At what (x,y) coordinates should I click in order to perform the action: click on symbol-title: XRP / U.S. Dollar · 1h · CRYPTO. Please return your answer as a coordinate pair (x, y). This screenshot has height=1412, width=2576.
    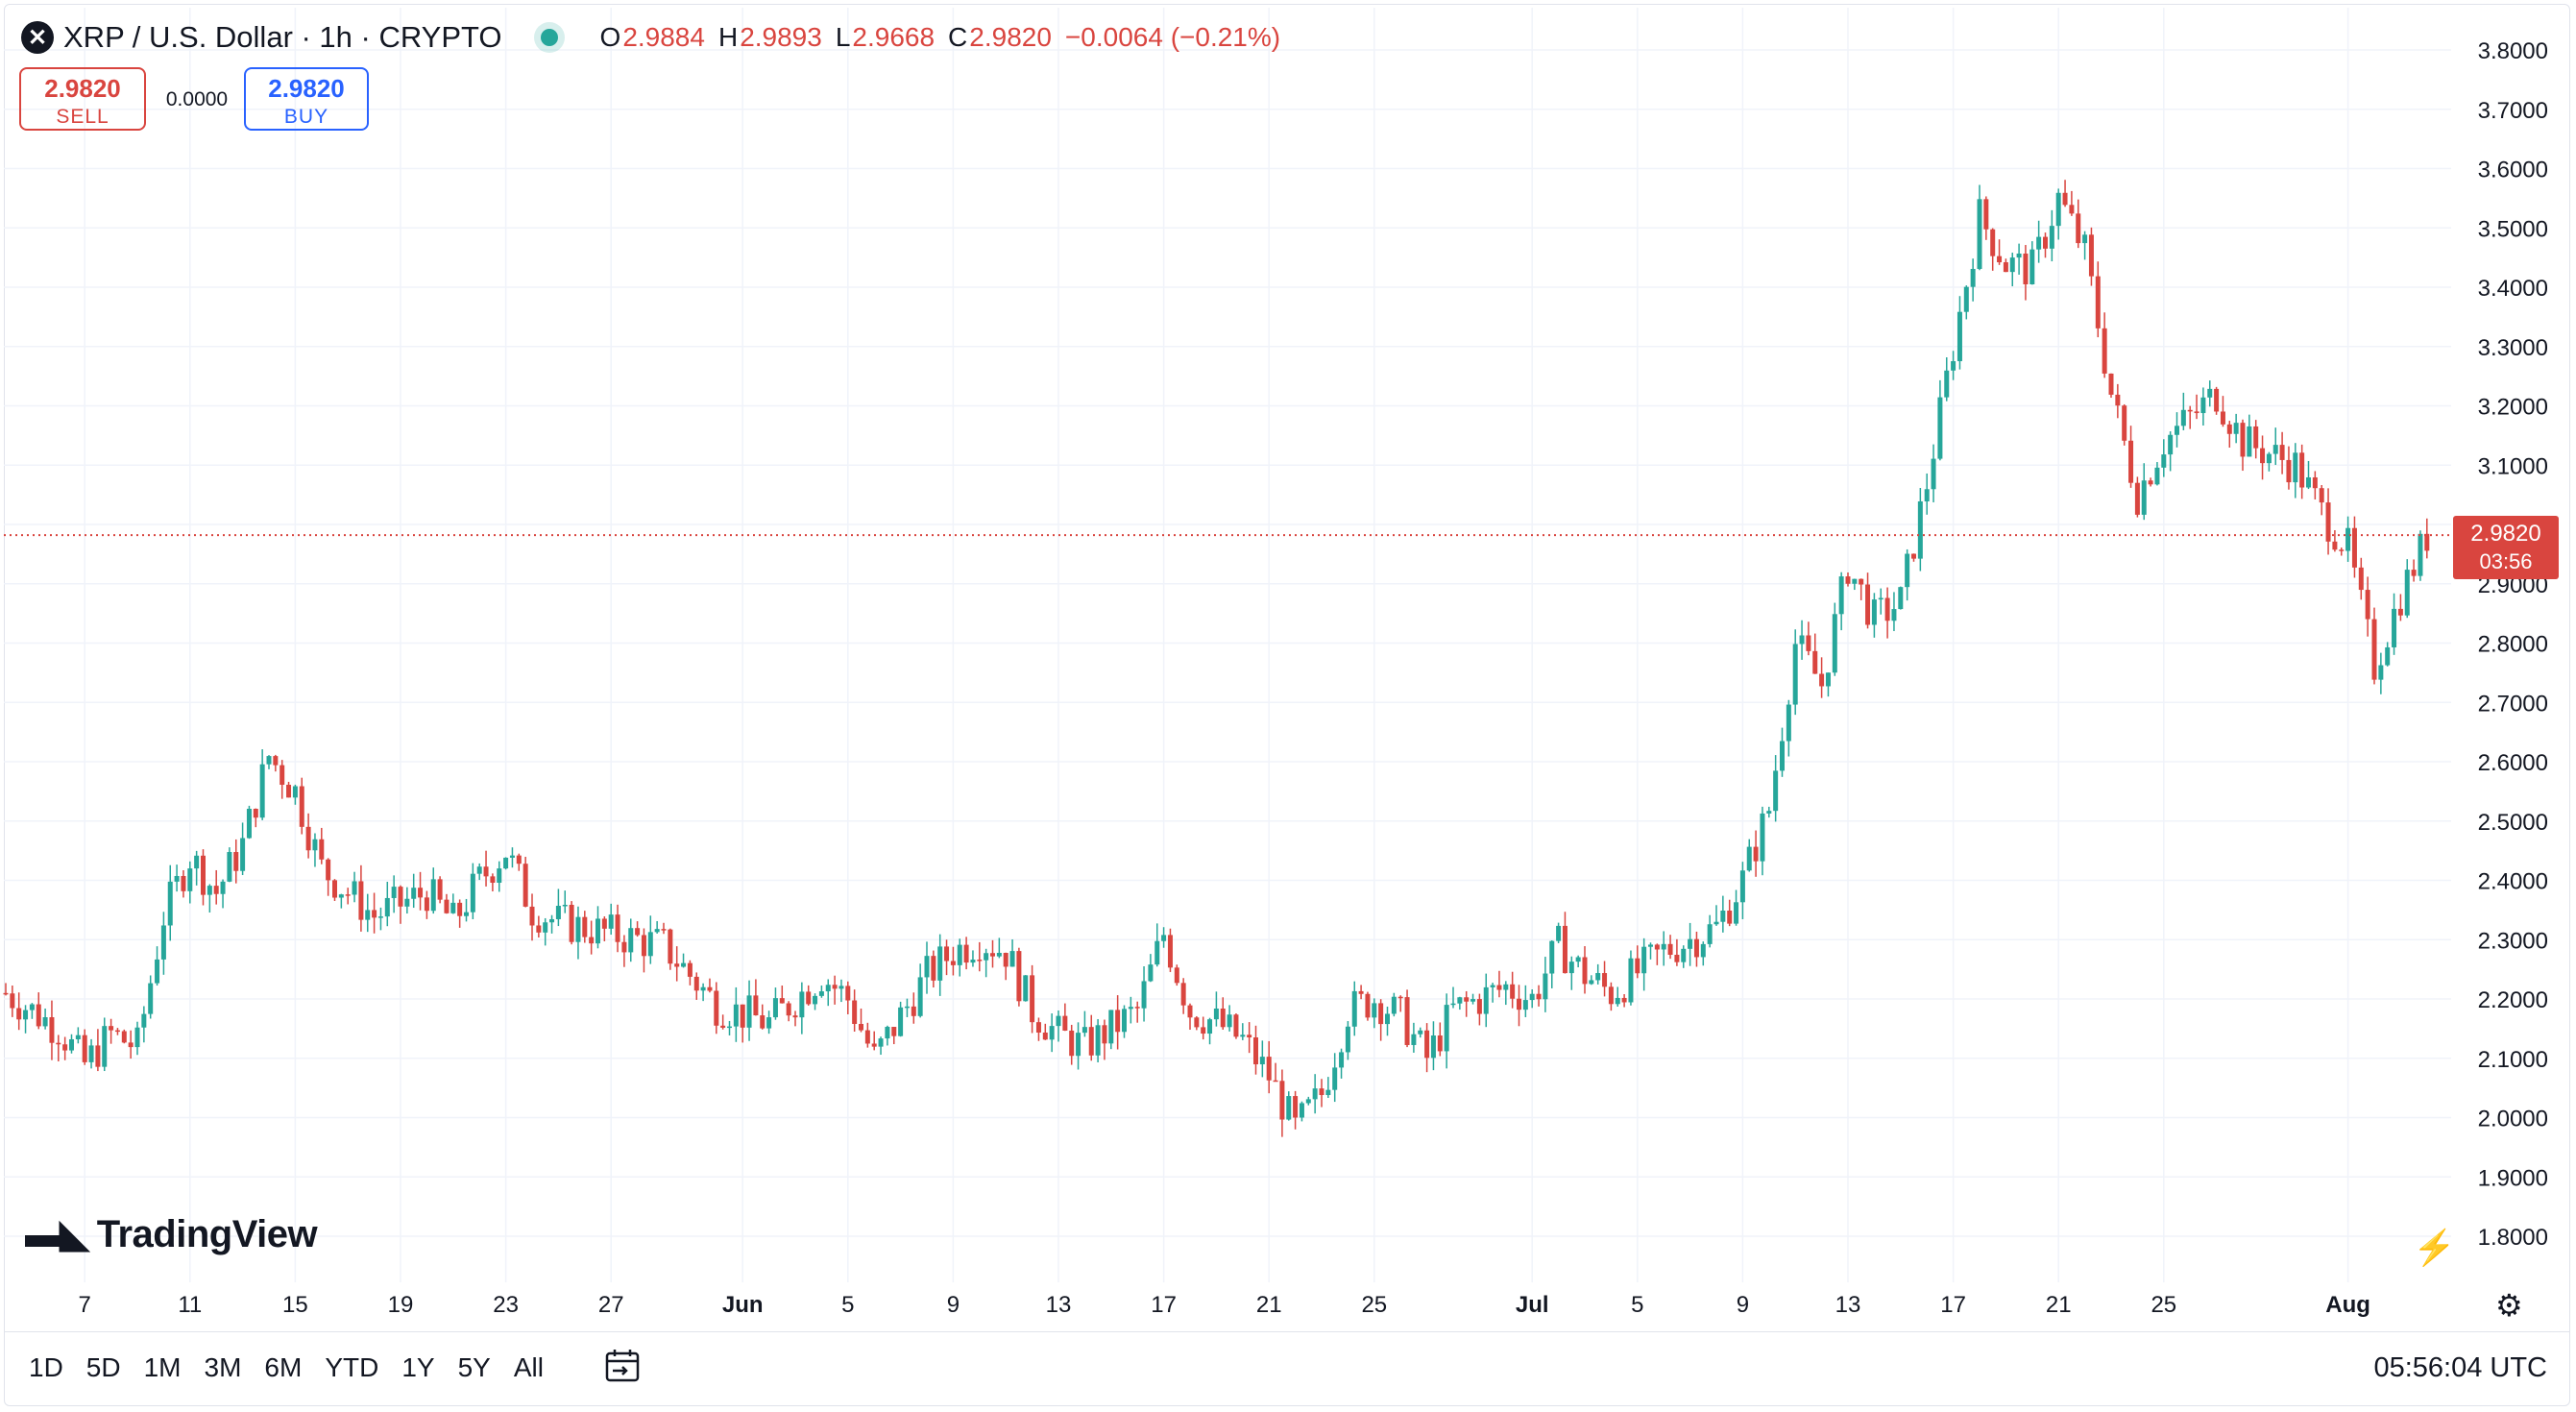
    Looking at the image, I should click on (282, 37).